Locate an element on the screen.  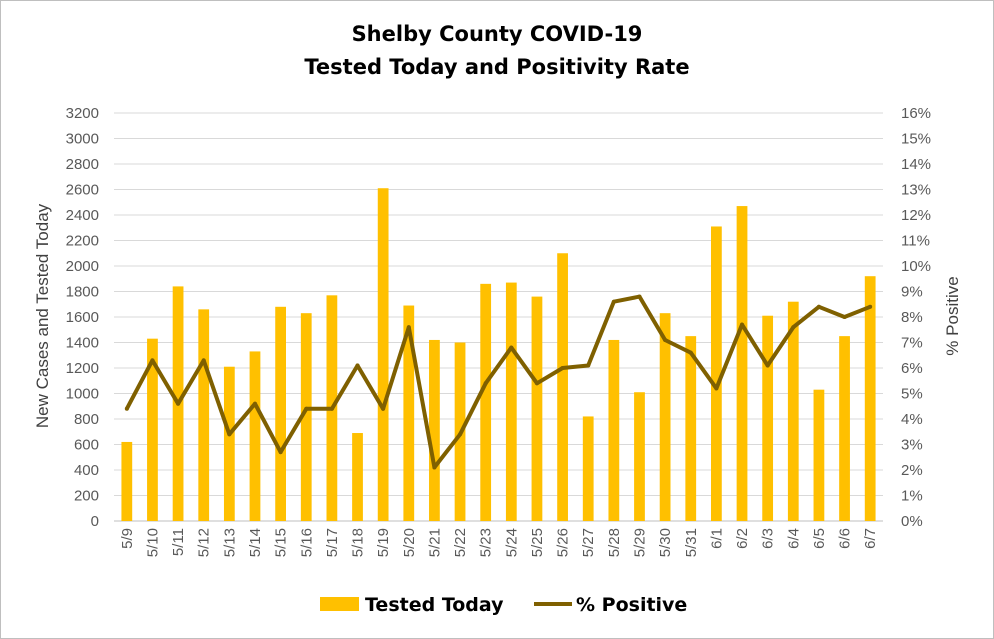
x-tick-label: 5/23 is located at coordinates (486, 542).